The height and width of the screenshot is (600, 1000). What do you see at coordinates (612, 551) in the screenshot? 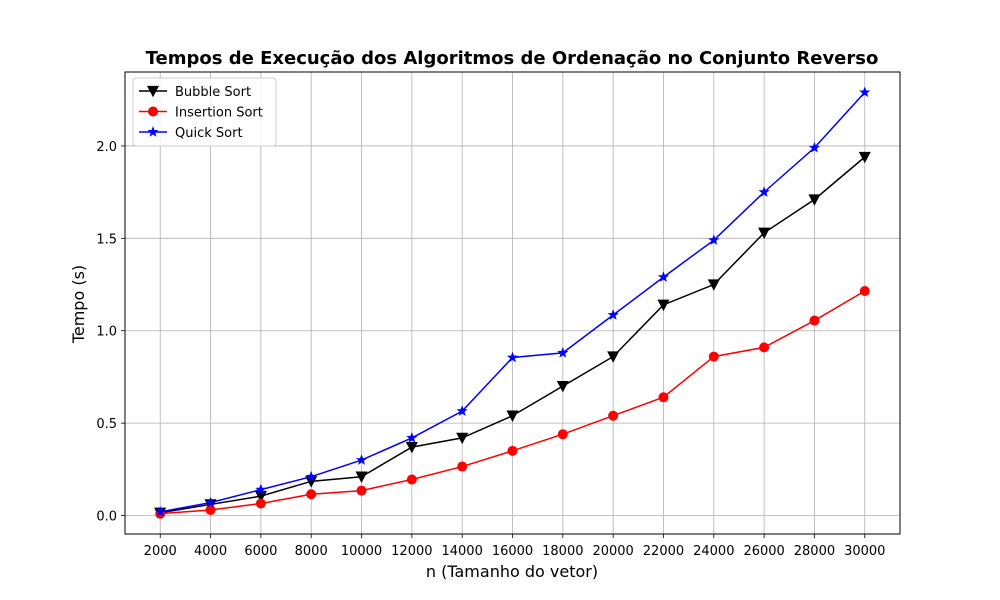
I see `x-tick-label: 20000` at bounding box center [612, 551].